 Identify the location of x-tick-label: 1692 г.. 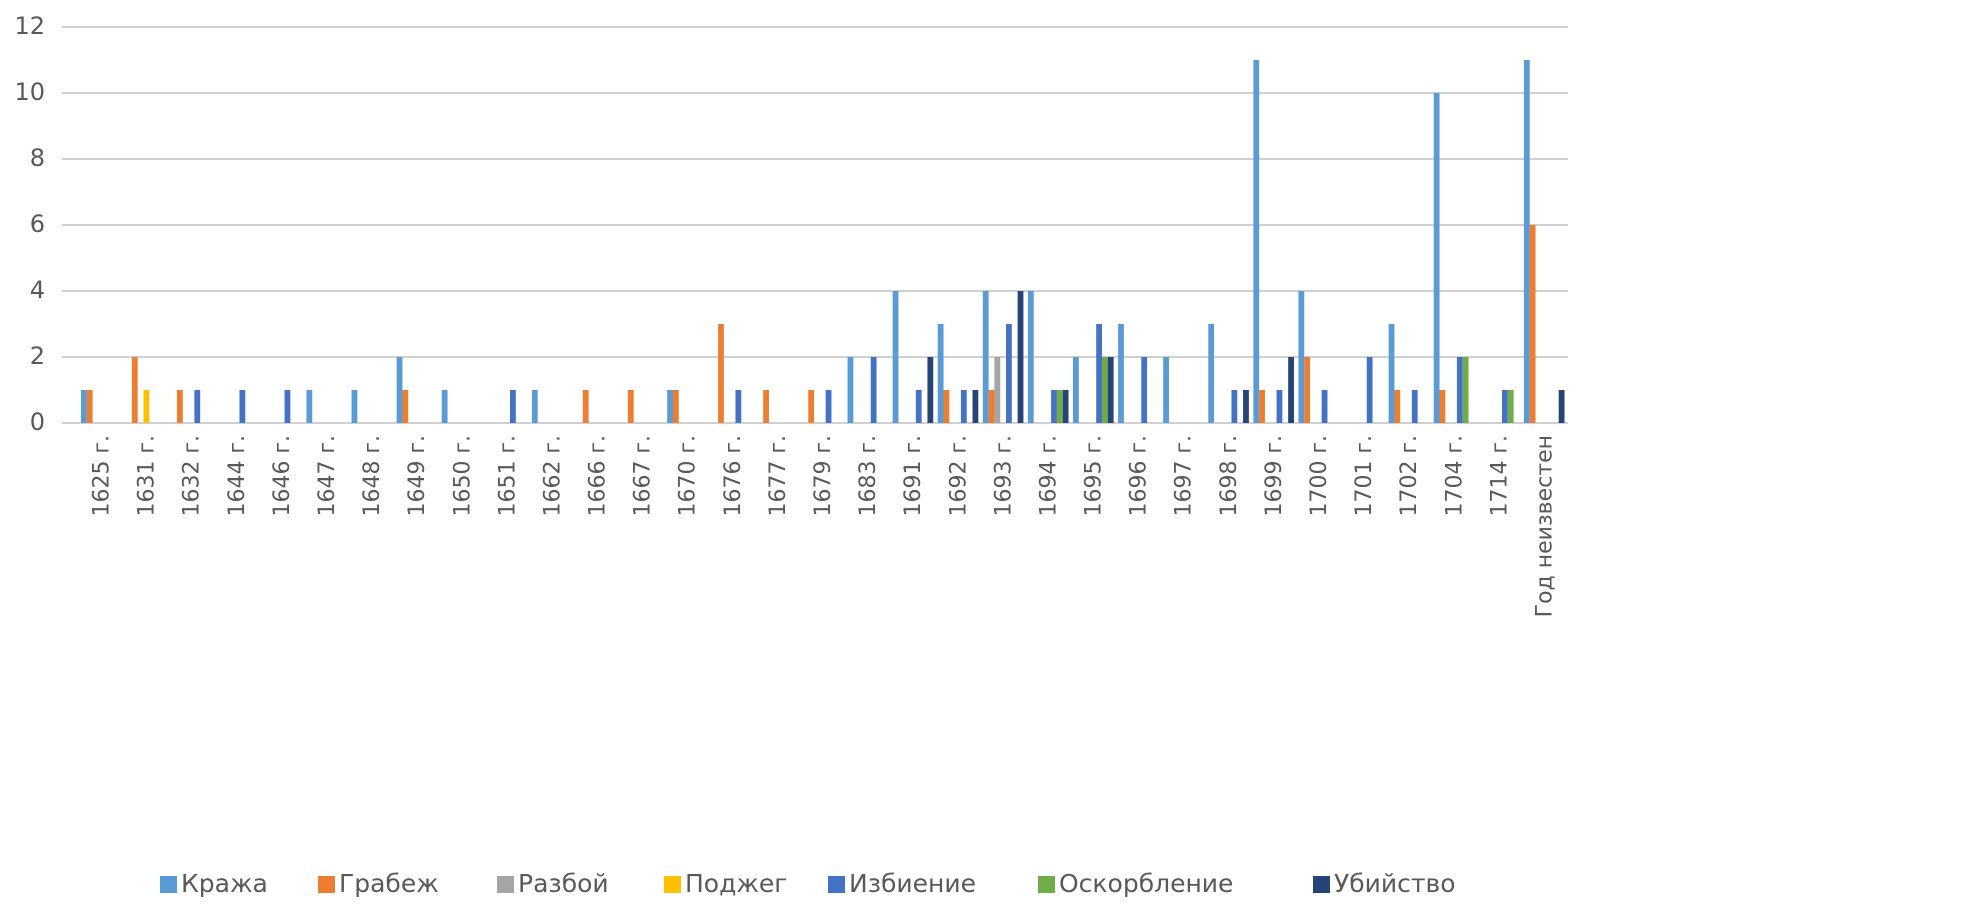
(958, 476).